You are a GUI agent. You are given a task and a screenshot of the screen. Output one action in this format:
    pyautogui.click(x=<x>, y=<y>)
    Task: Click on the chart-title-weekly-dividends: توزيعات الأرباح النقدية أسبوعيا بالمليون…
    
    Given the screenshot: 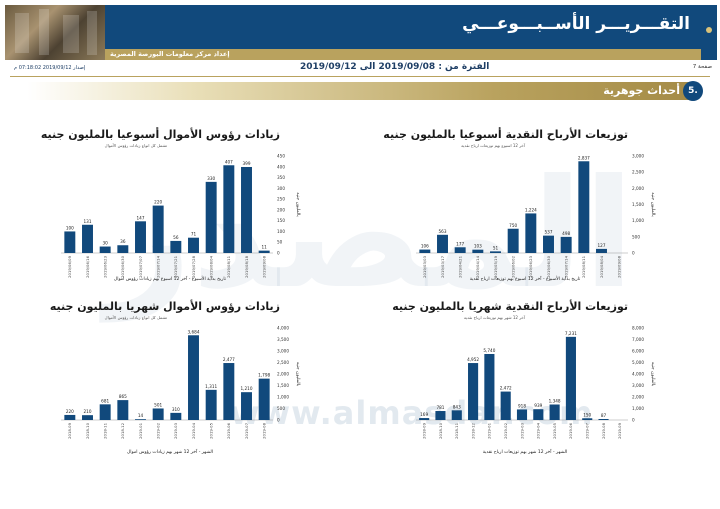 What is the action you would take?
    pyautogui.click(x=505, y=134)
    